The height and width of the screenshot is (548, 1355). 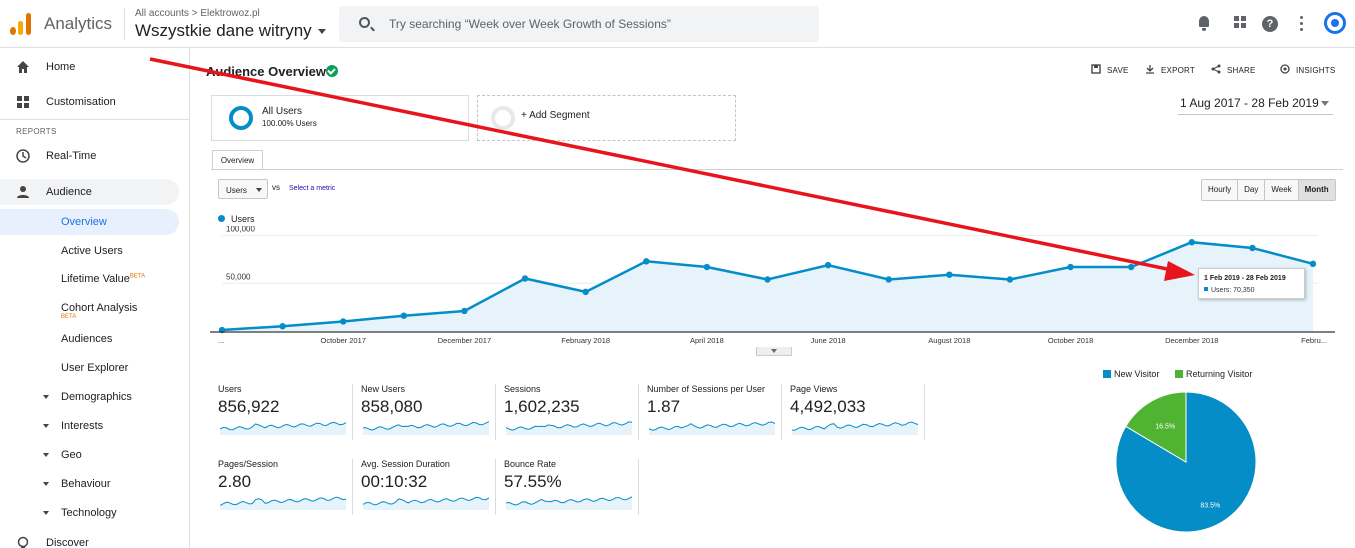 What do you see at coordinates (237, 160) in the screenshot?
I see `tab-overview: Overview` at bounding box center [237, 160].